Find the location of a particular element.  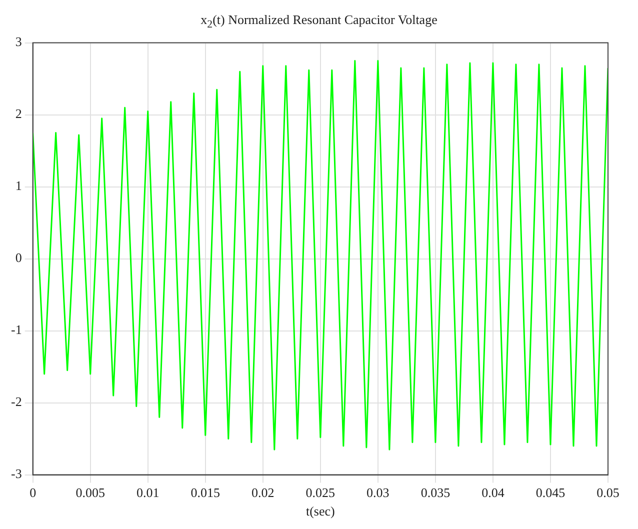

x-tick-label: 0.015 is located at coordinates (205, 492).